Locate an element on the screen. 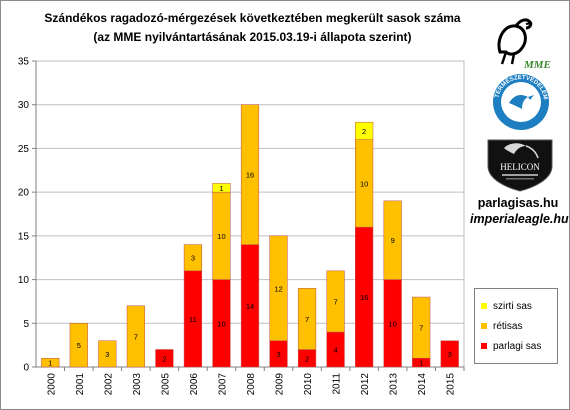 The width and height of the screenshot is (570, 410). data-label-2015-series-0: 3 is located at coordinates (450, 354).